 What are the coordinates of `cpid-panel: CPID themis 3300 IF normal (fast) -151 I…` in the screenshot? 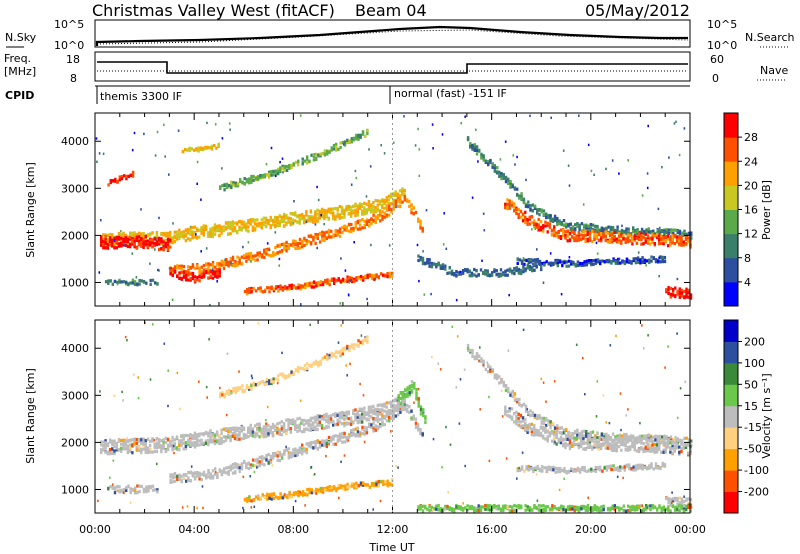 It's located at (347, 94).